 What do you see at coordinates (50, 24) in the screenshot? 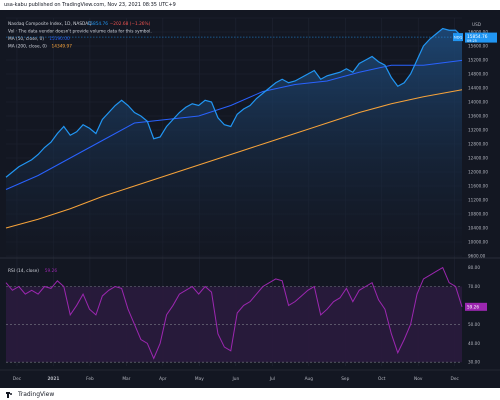
I see `legend-label: Nasdaq Composite Index, 1D, NASDAQ` at bounding box center [50, 24].